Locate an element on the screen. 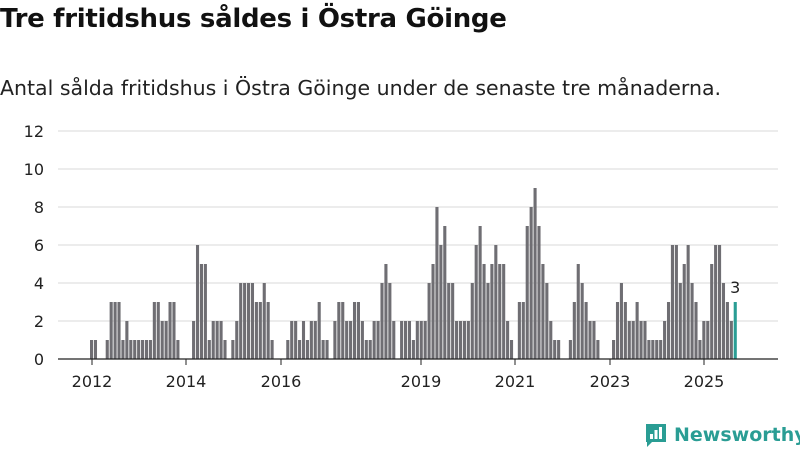 This screenshot has width=800, height=450. y-tick-label: 10 is located at coordinates (34, 169).